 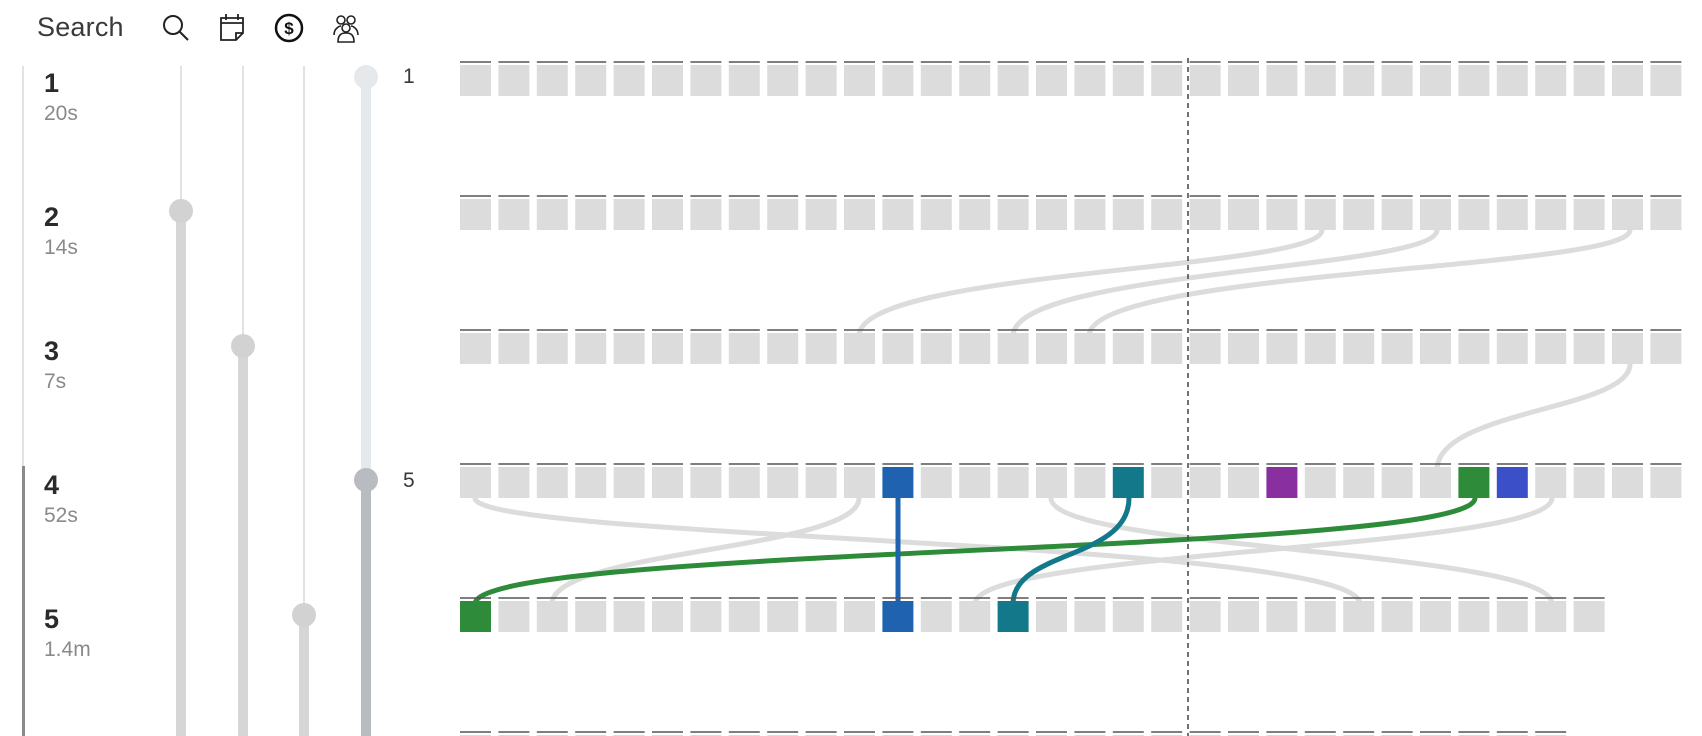 I want to click on search-icon, so click(x=176, y=28).